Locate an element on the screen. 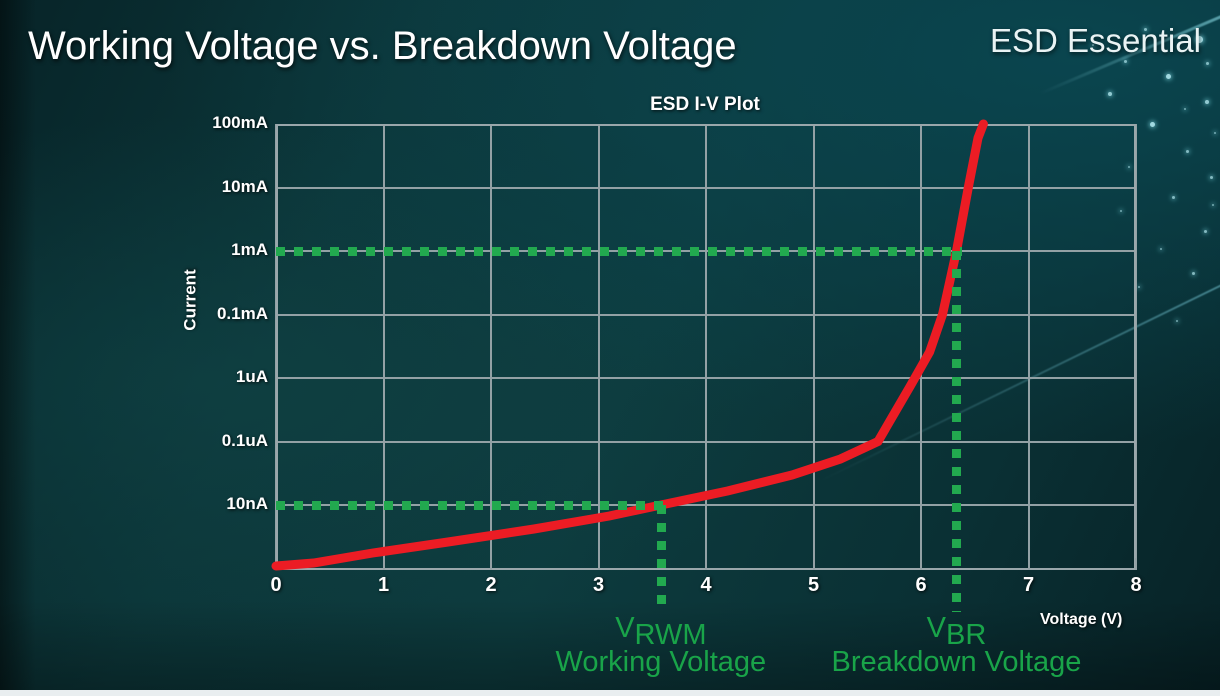  y-tick-label: 0.1mA is located at coordinates (242, 313).